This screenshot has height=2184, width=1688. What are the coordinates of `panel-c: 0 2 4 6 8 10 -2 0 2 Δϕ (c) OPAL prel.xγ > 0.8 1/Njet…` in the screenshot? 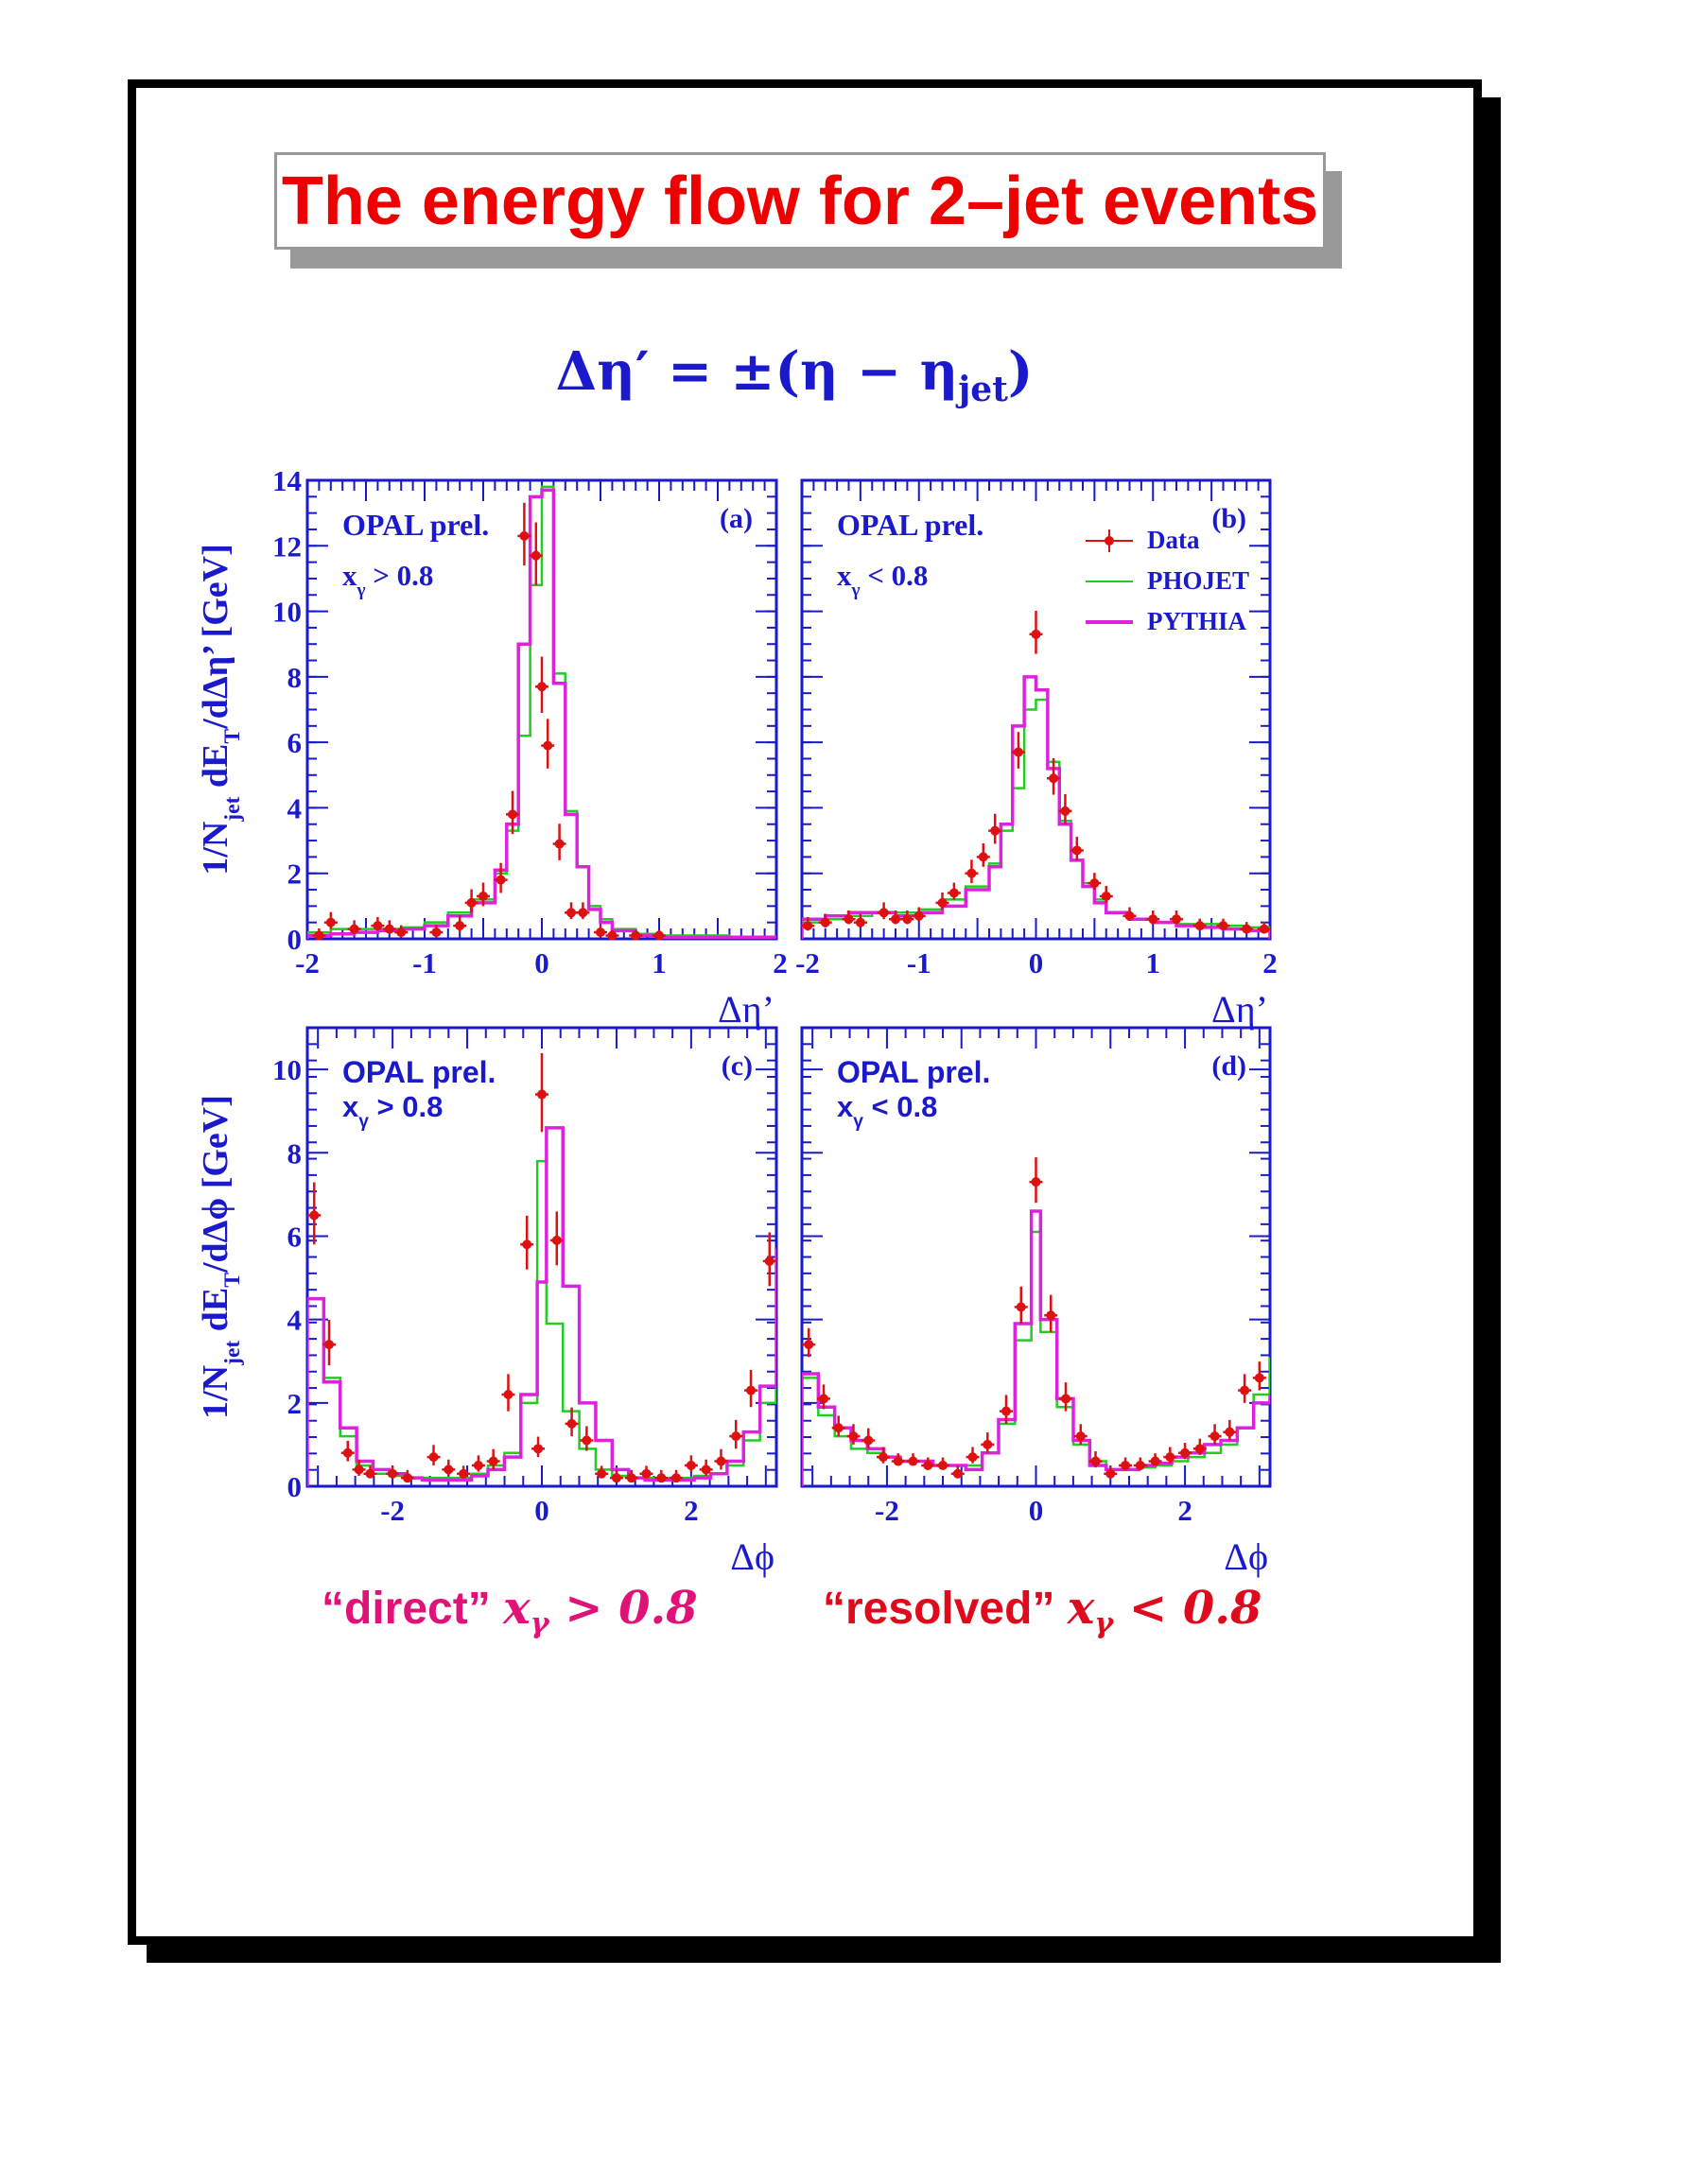 It's located at (487, 1302).